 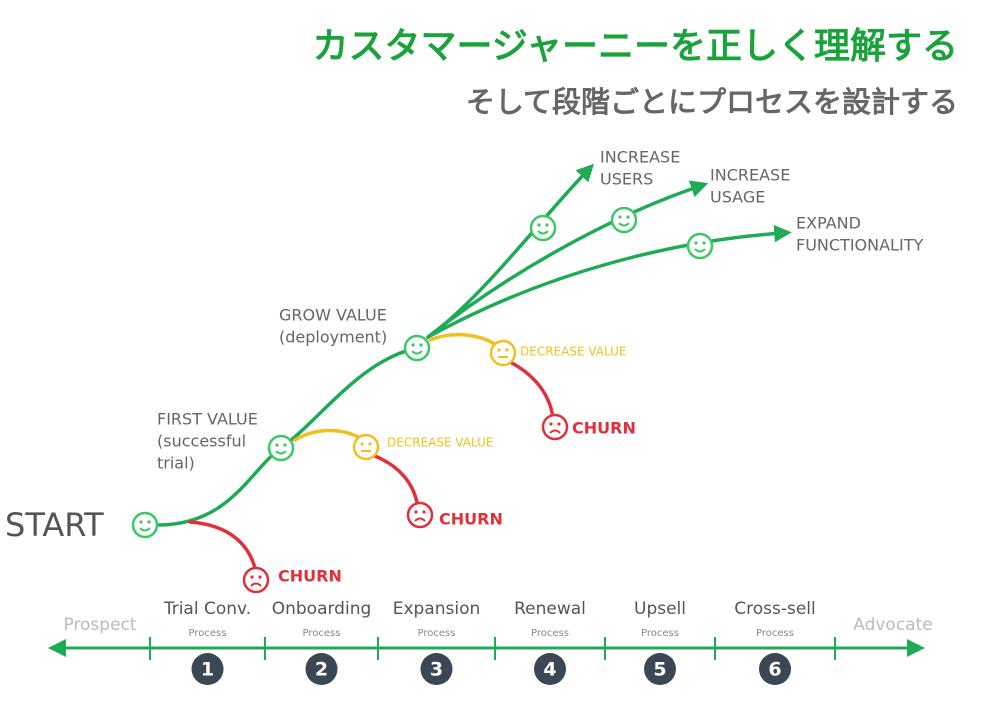 What do you see at coordinates (99, 625) in the screenshot?
I see `timeline-start: Prospect` at bounding box center [99, 625].